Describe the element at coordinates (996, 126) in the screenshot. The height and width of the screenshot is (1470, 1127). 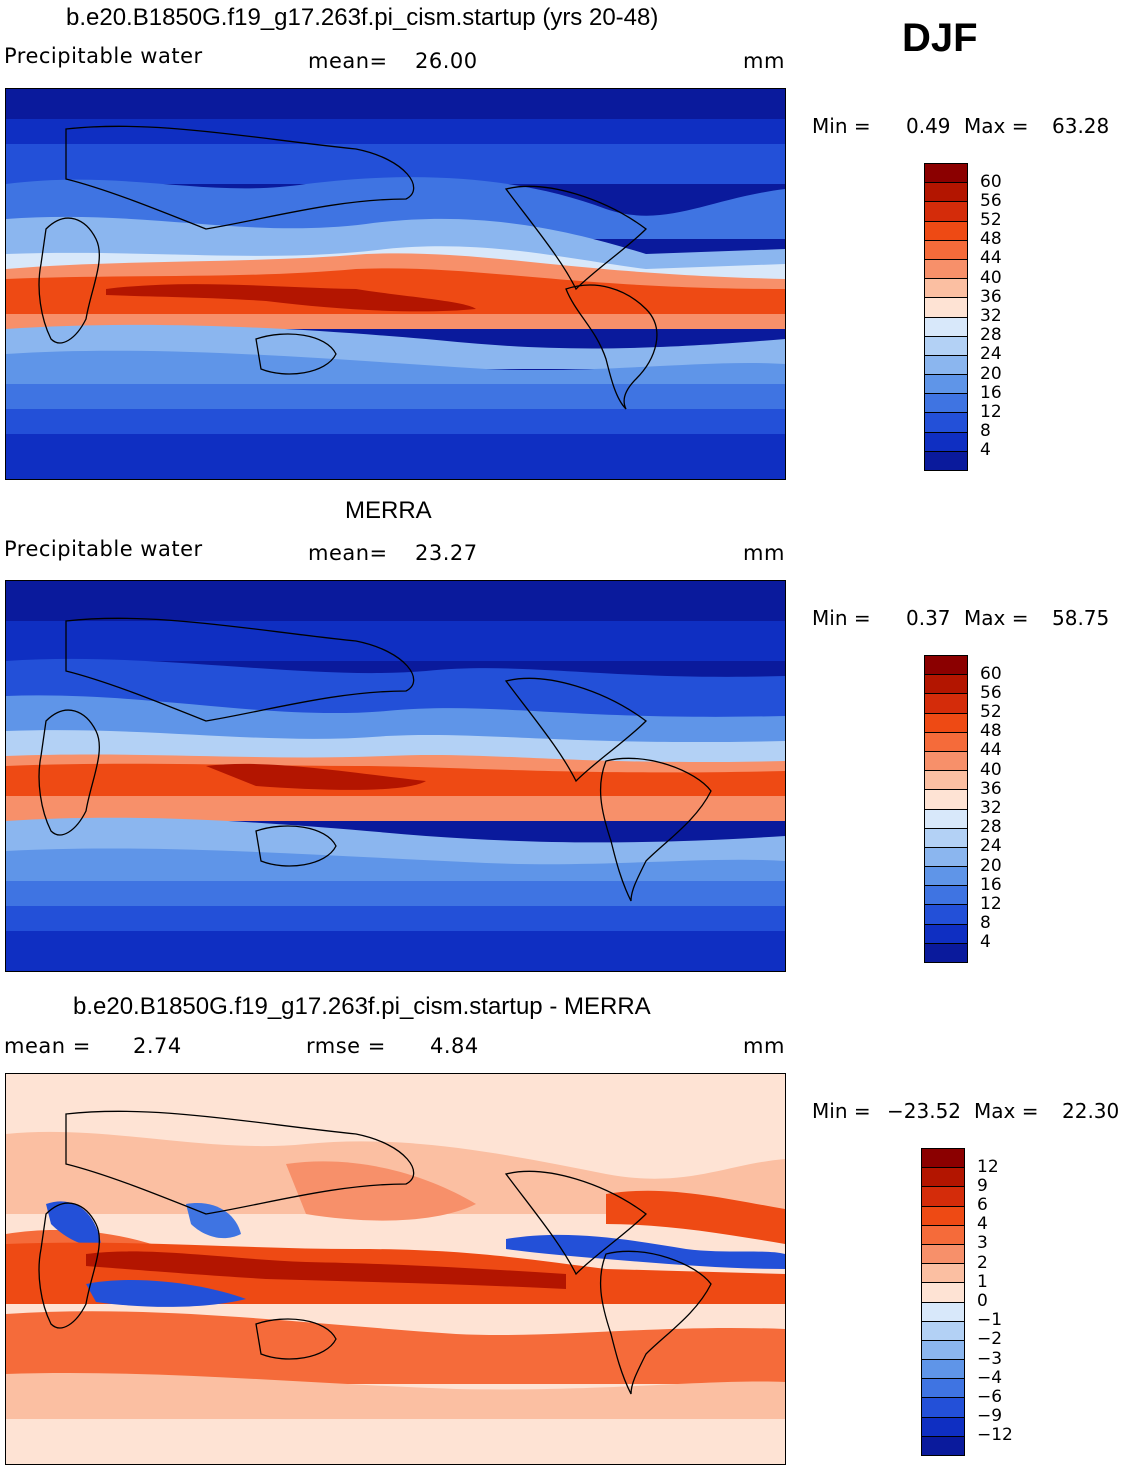
I see `panel1-max-label: Max =` at that location.